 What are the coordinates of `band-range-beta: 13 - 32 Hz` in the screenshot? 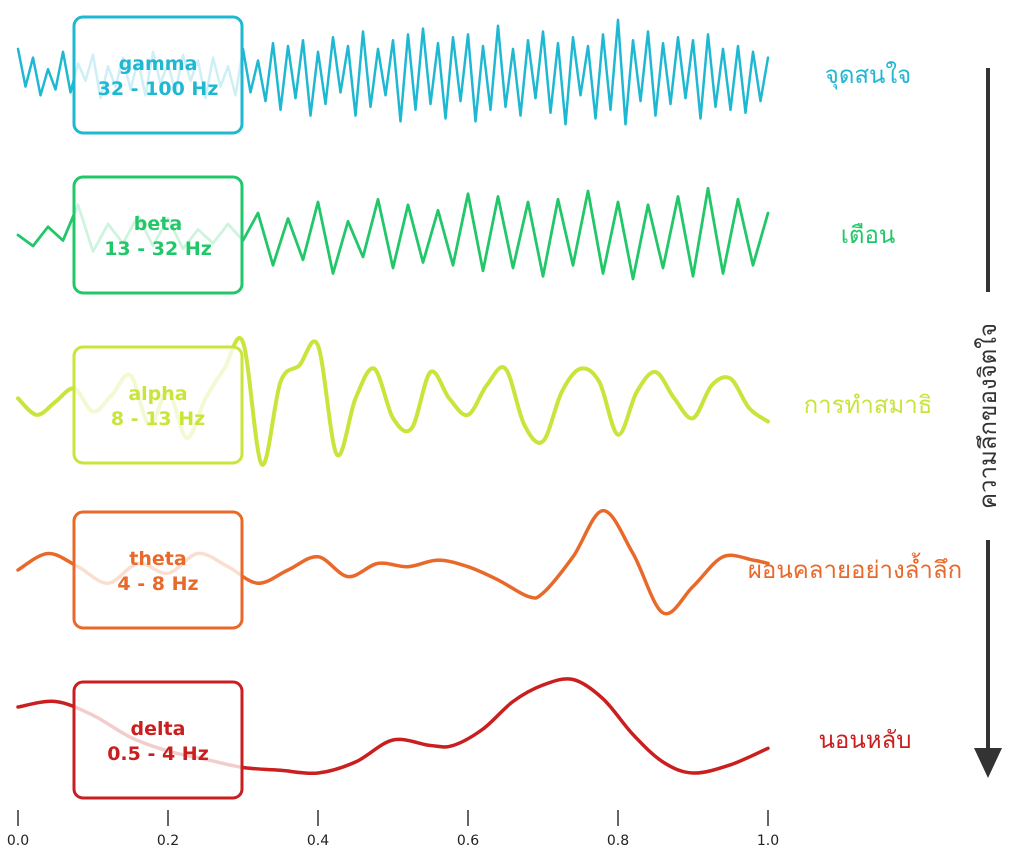 It's located at (158, 249).